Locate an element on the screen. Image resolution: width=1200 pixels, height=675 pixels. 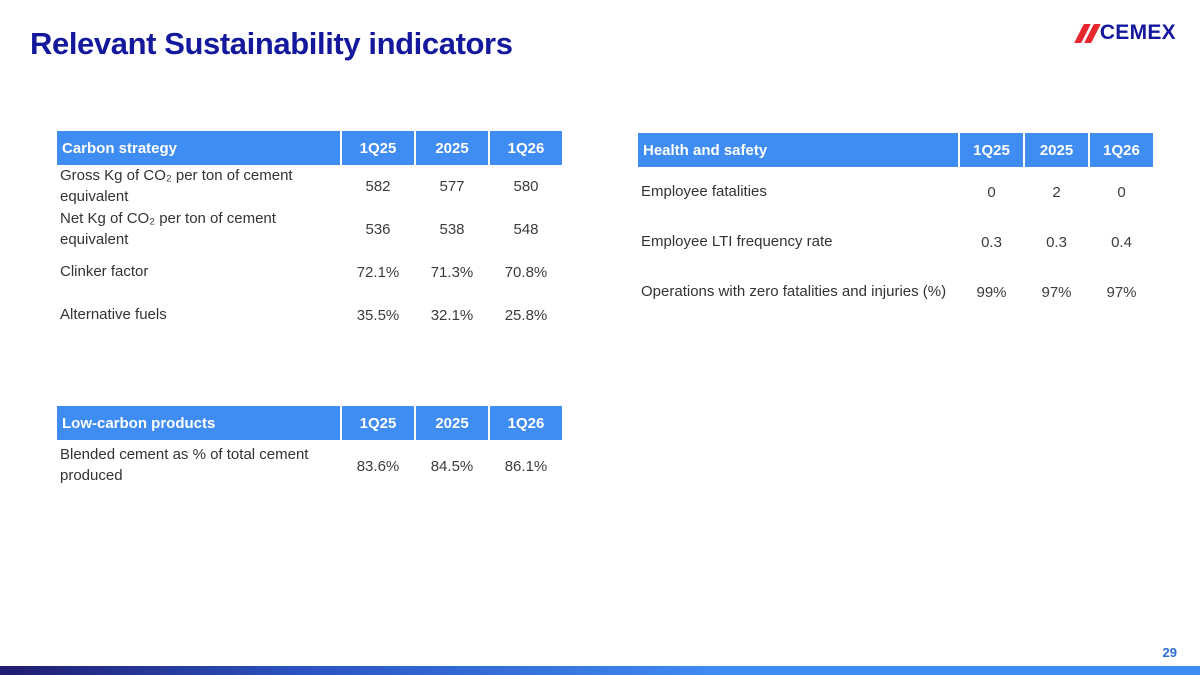
page-number: 29 is located at coordinates (1169, 652).